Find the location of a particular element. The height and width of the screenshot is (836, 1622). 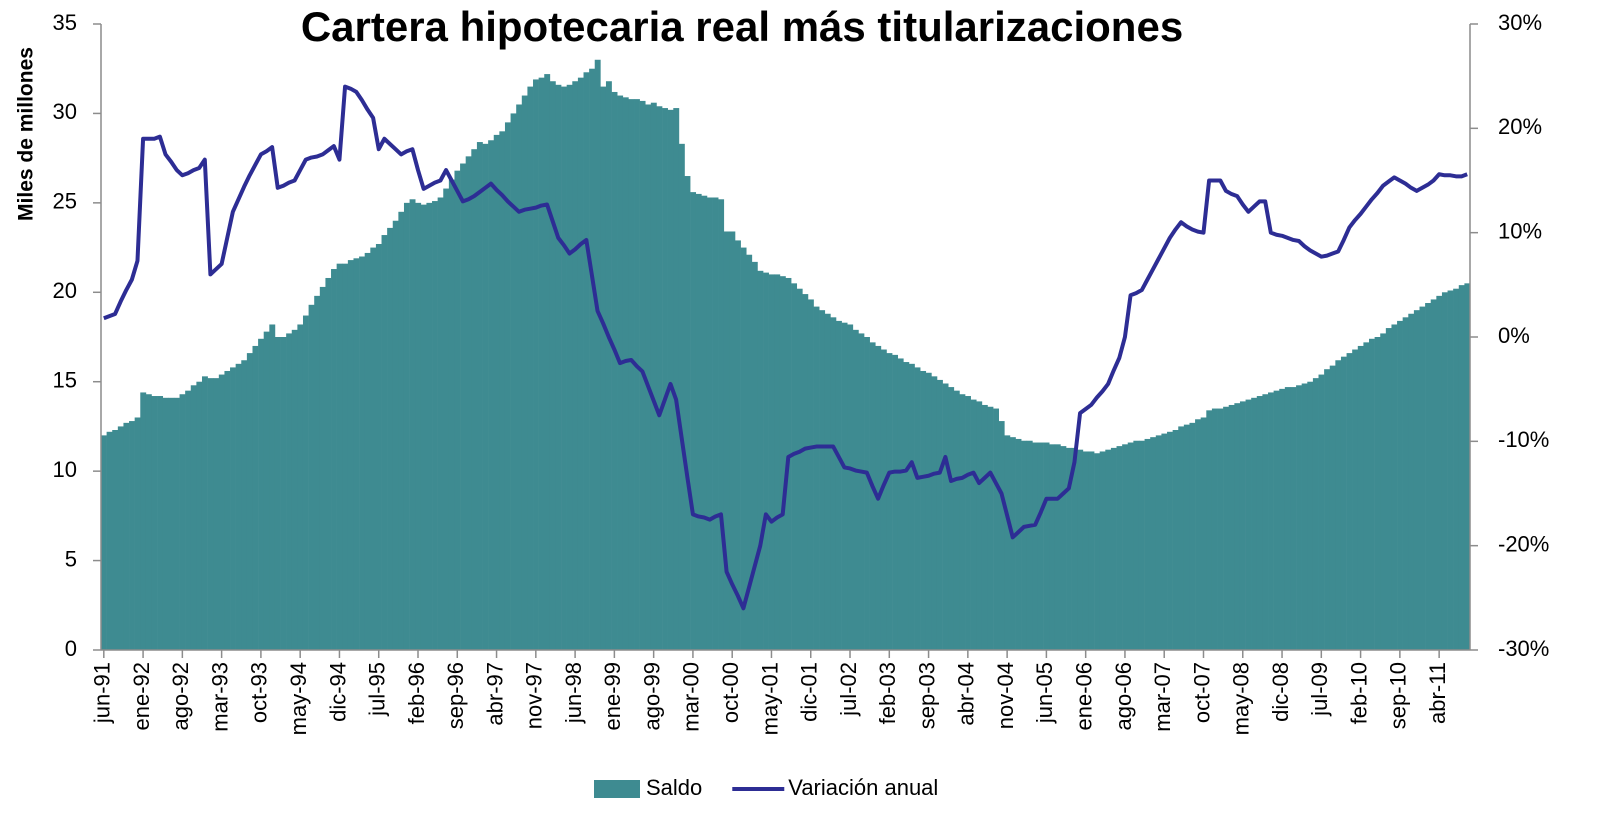

x-tick-label: sep-10 is located at coordinates (1398, 695).